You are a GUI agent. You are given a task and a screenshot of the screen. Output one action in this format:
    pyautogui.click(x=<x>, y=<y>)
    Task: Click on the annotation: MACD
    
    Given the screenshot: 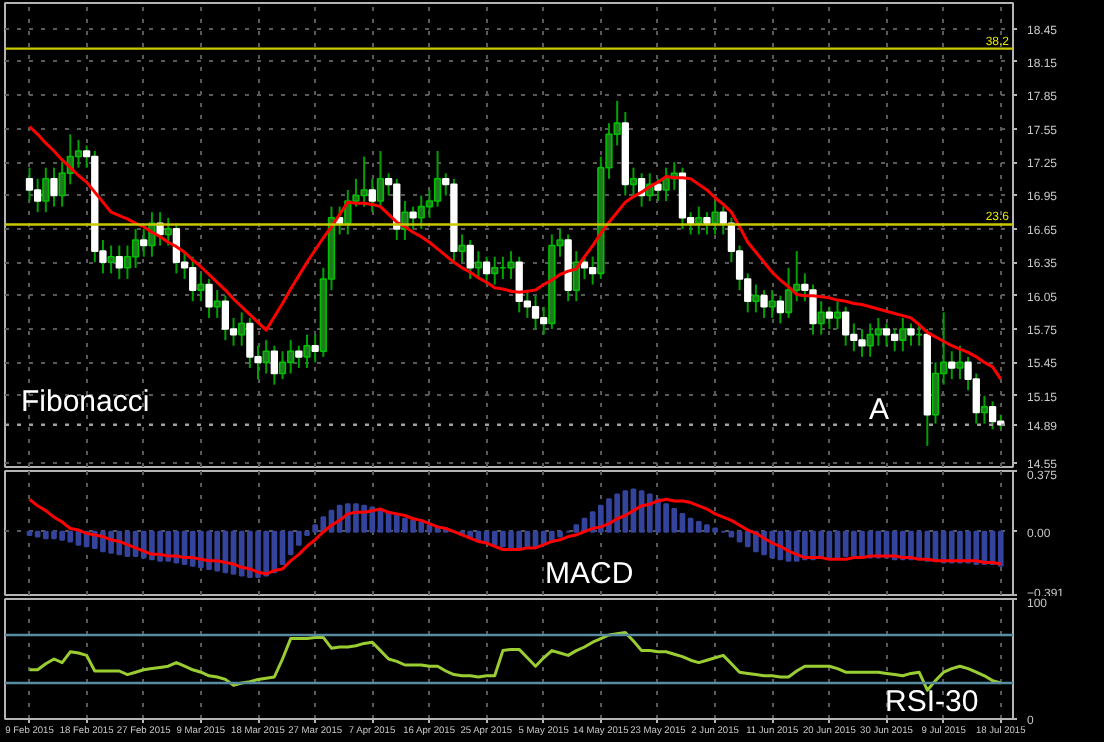 What is the action you would take?
    pyautogui.click(x=589, y=574)
    